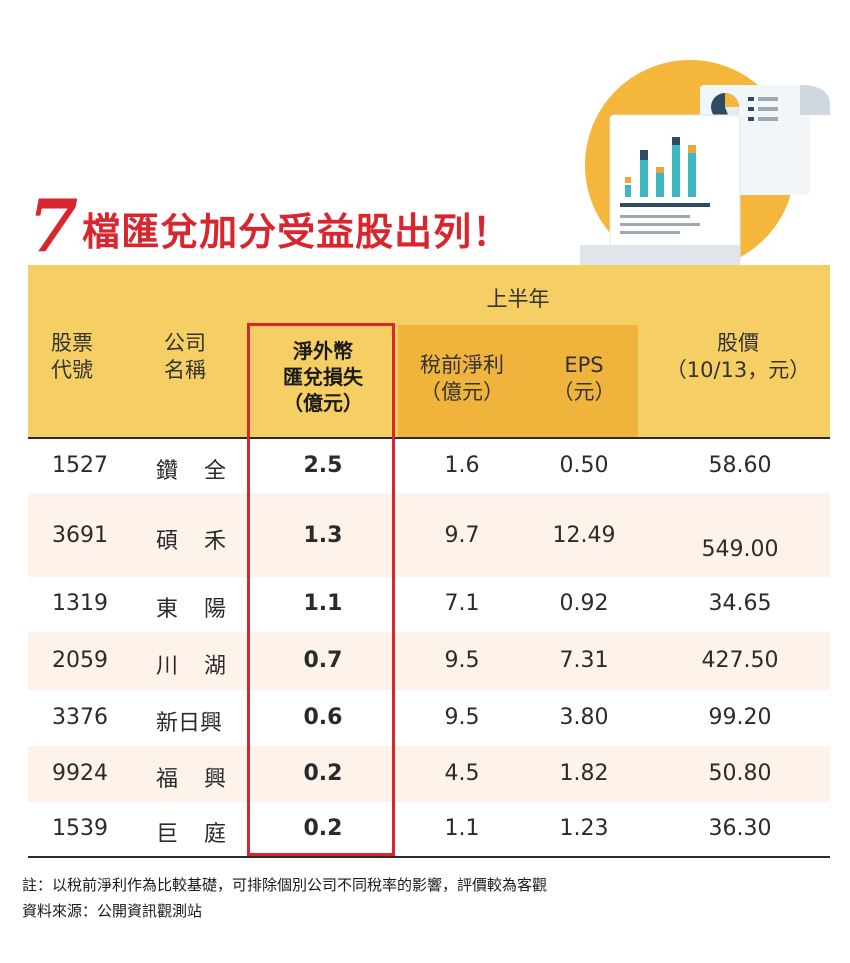 This screenshot has width=850, height=963. Describe the element at coordinates (285, 885) in the screenshot. I see `footnote: 註：以稅前淨利作為比較基礎，可排除個別公司不同稅率的影響，評價較為客觀` at that location.